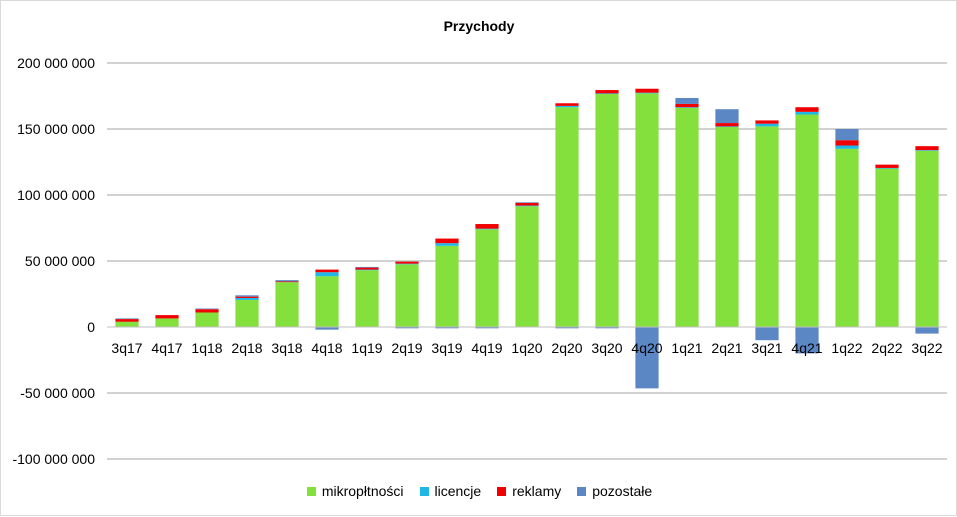 The width and height of the screenshot is (957, 517). I want to click on legend-label-reklamy: reklamy, so click(537, 491).